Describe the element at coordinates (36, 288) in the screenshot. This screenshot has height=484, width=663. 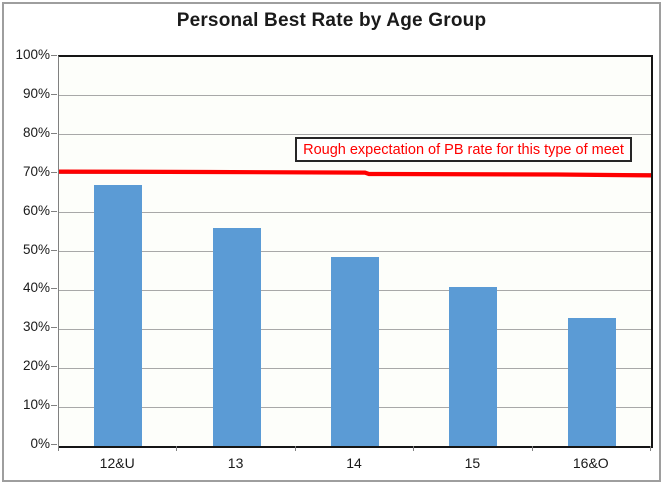
I see `y-tick-label: 40%` at that location.